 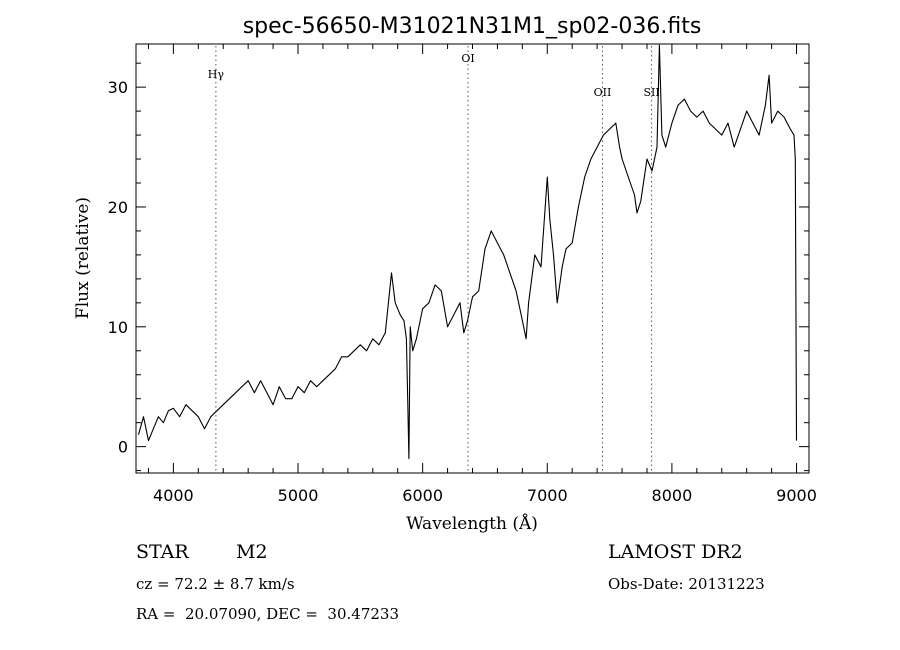 What do you see at coordinates (547, 495) in the screenshot?
I see `x-tick-label: 7000` at bounding box center [547, 495].